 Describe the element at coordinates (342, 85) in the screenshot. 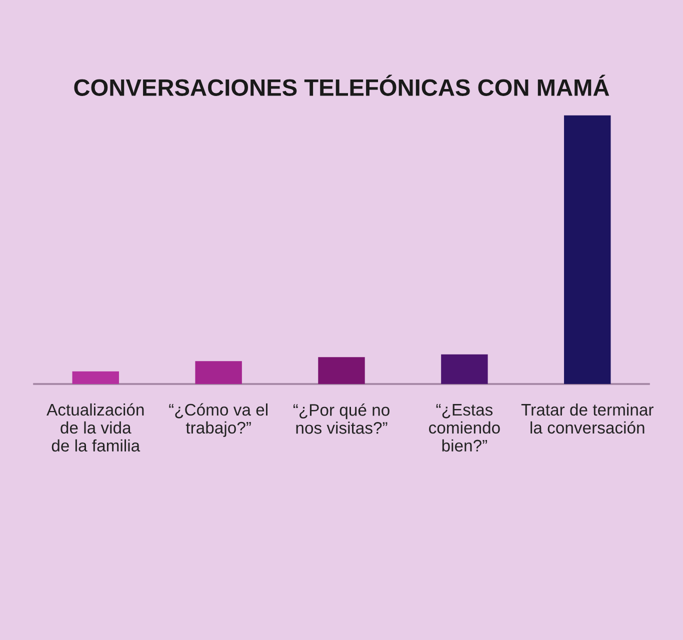

I see `chart-title: CONVERSACIONES TELEFÓNICAS CON MAMÁ` at that location.